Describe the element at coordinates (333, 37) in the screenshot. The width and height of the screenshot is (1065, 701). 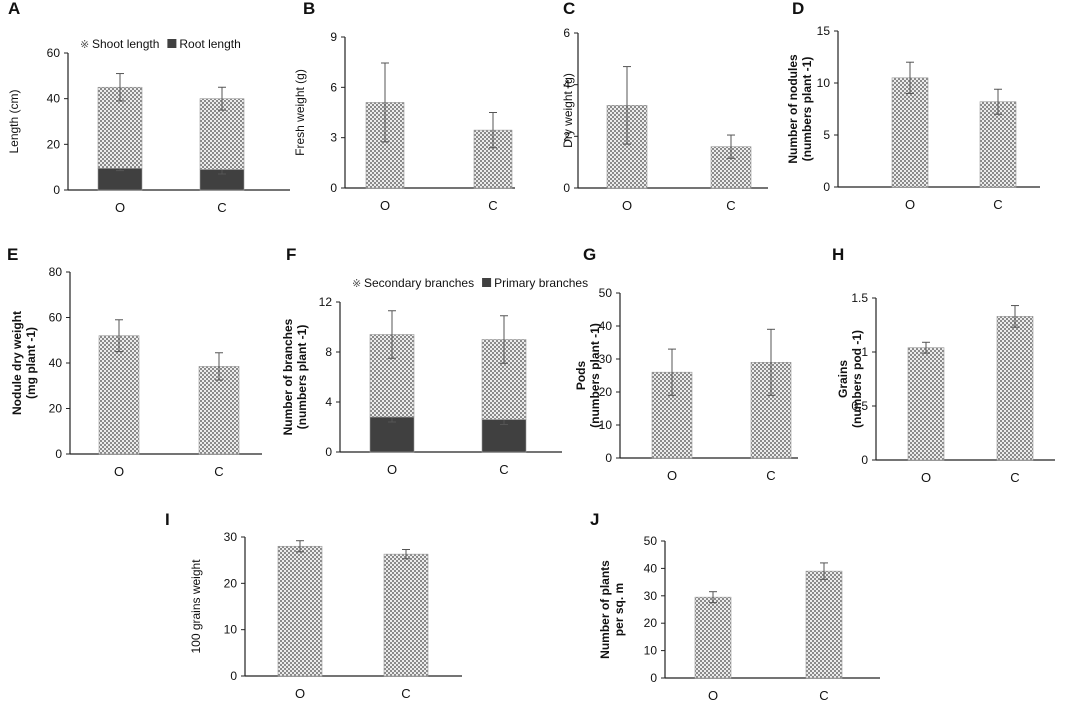
I see `y-tick-label: 9` at that location.